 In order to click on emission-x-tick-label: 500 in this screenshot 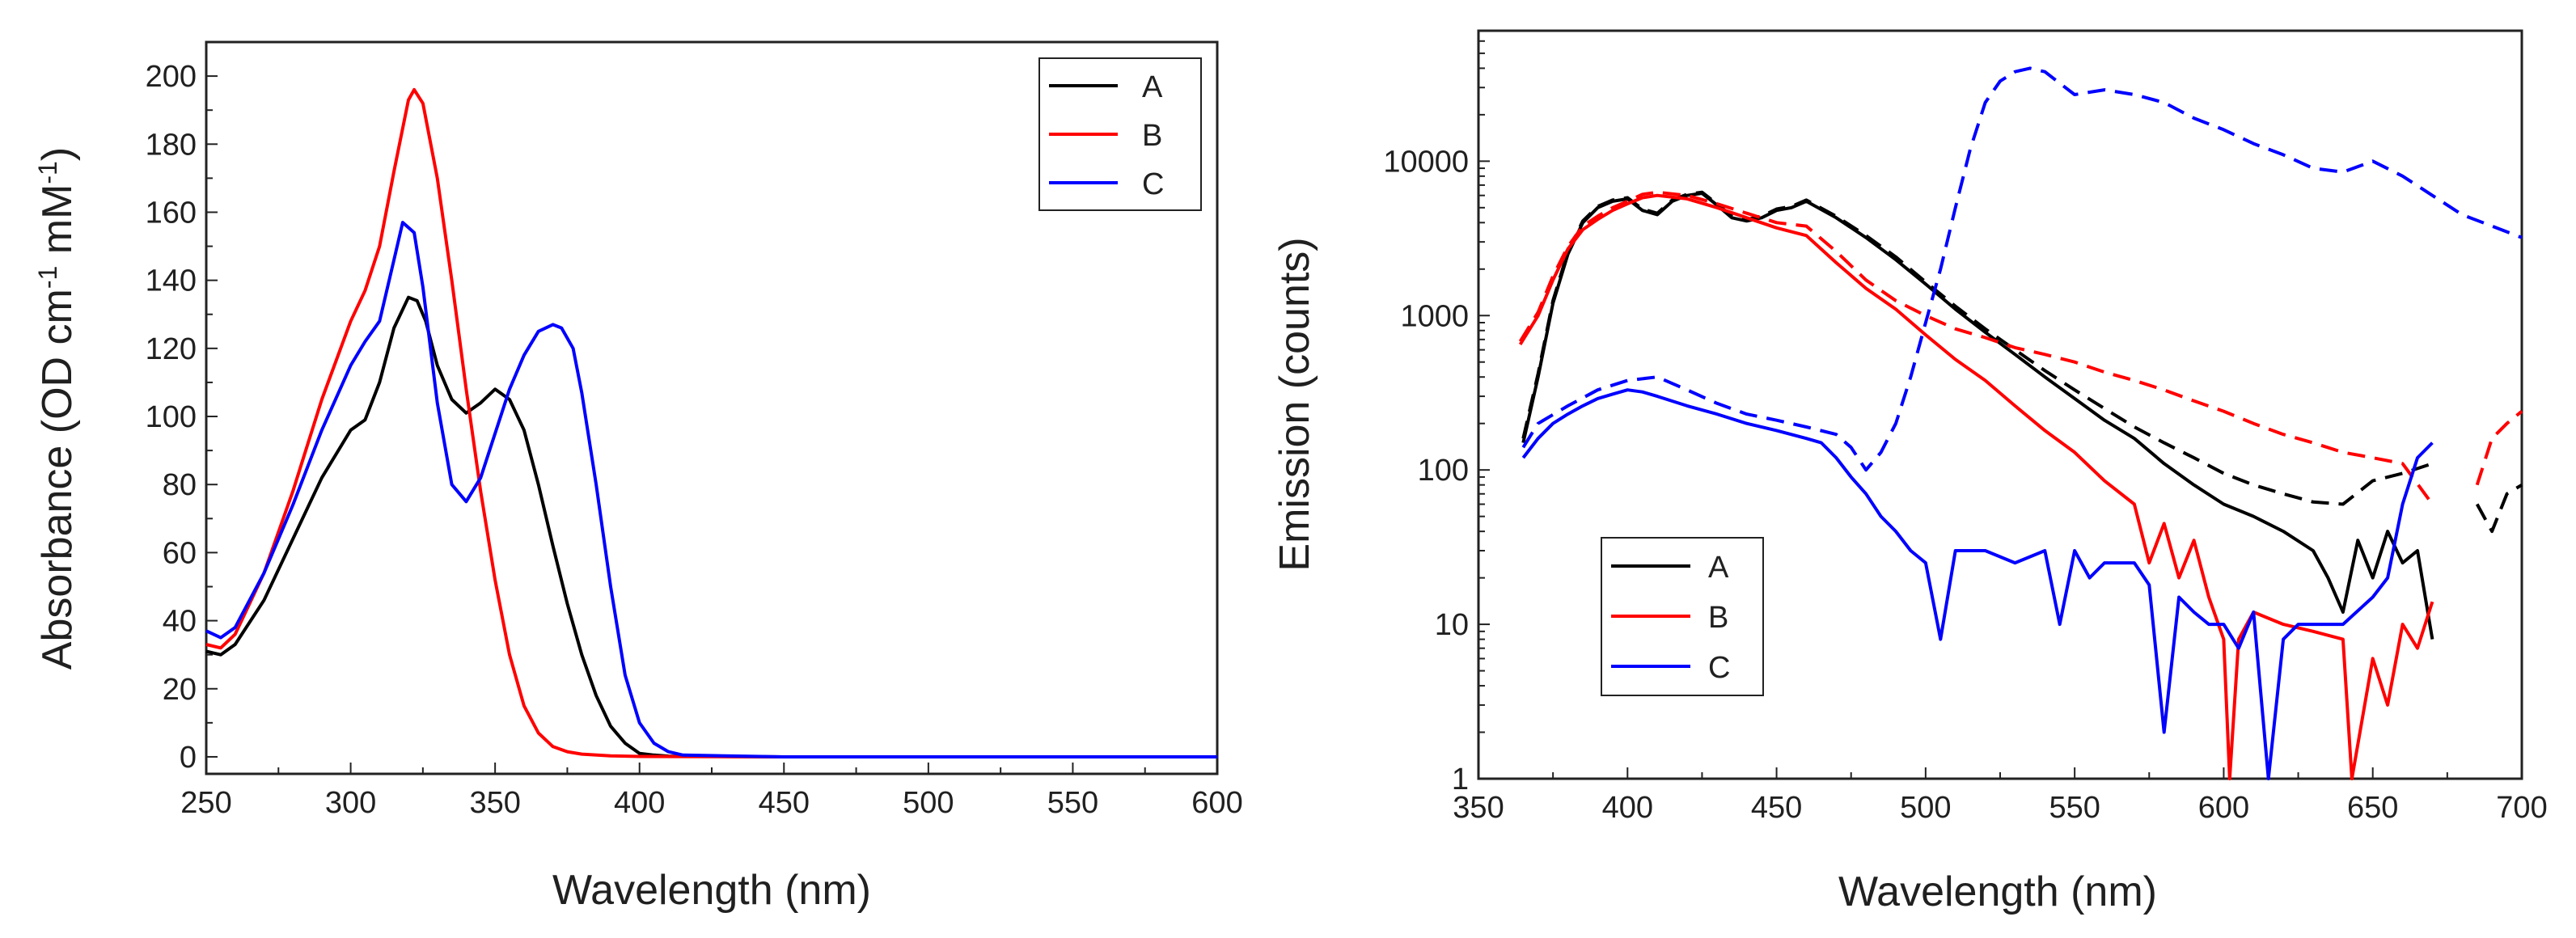, I will do `click(1926, 808)`.